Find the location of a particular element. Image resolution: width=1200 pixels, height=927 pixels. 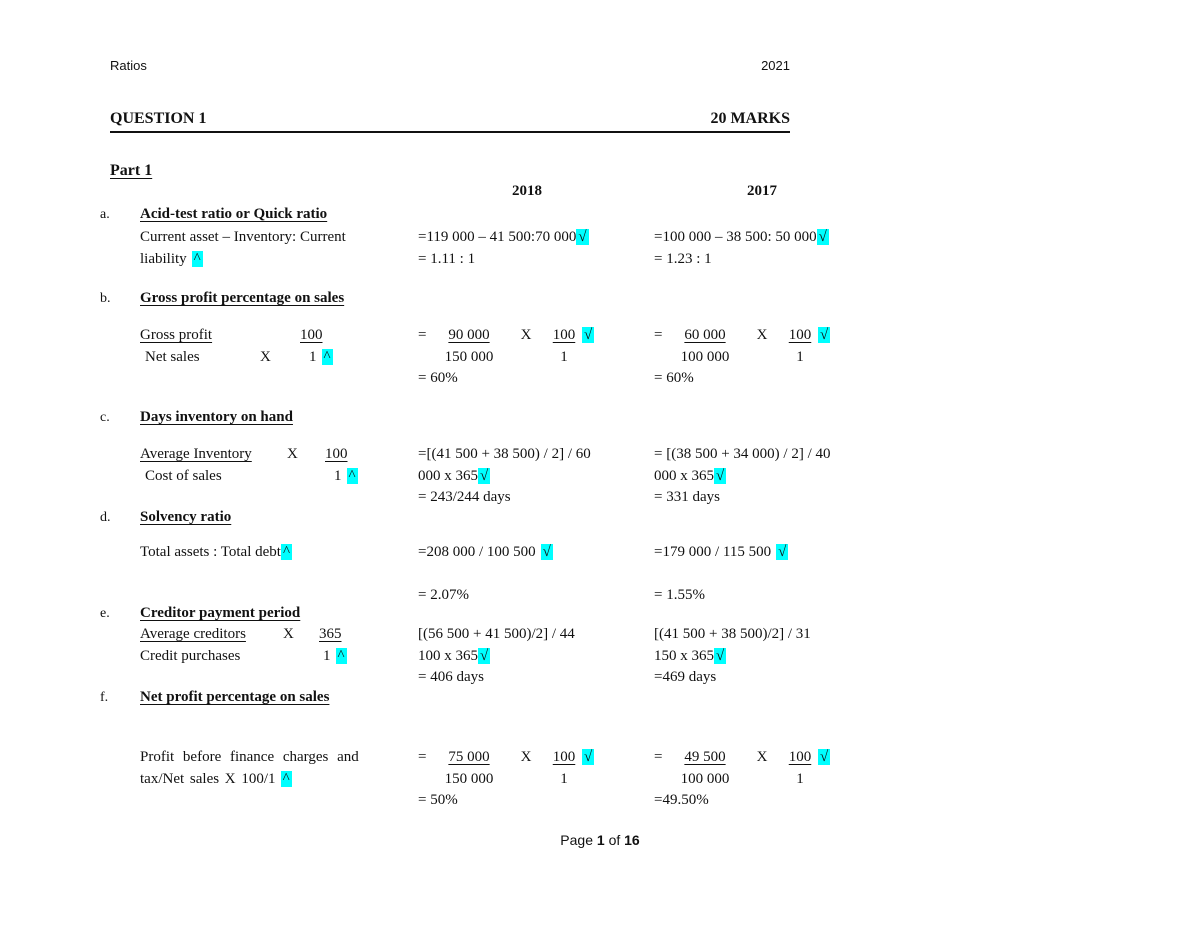

calc-numerator: 75 000 is located at coordinates (469, 757).